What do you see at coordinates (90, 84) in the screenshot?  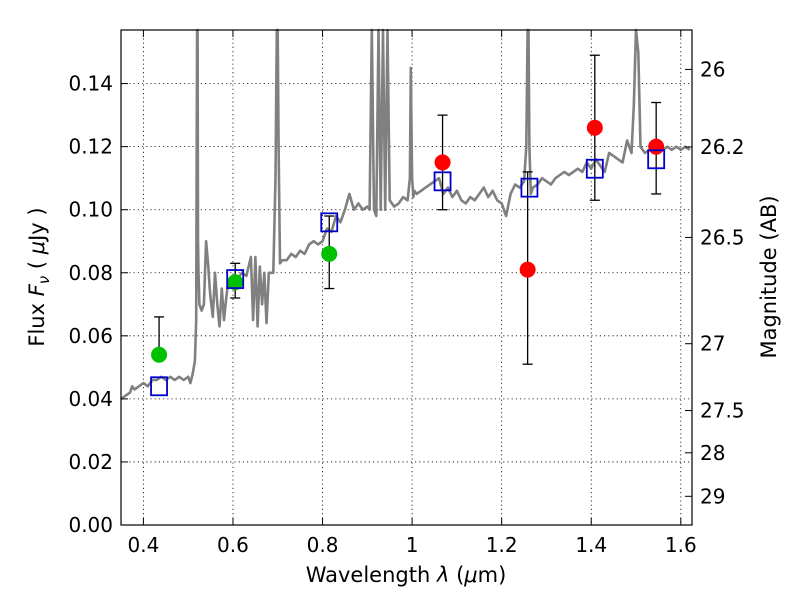 I see `y-tick-label: 0.14` at bounding box center [90, 84].